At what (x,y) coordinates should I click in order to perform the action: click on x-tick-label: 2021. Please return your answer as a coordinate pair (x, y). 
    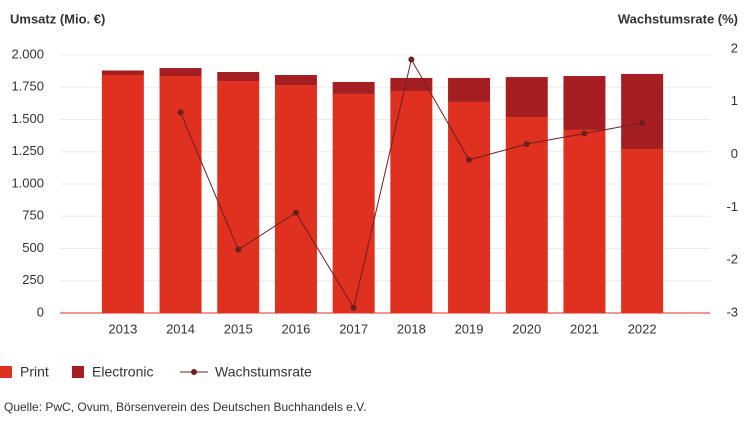
    Looking at the image, I should click on (584, 328).